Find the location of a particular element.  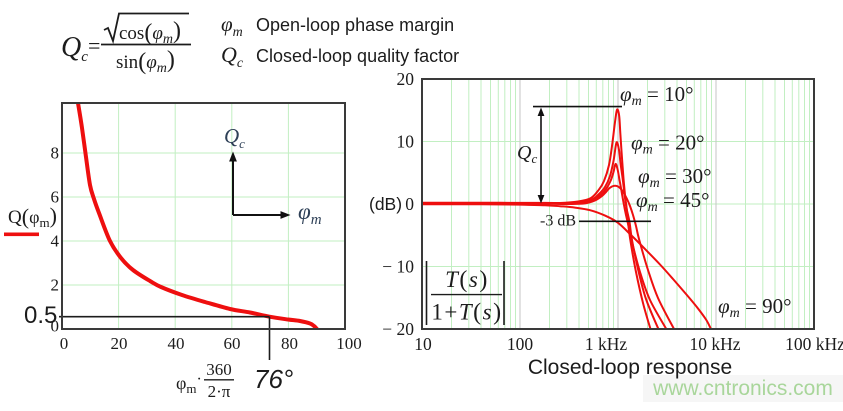

svg-text: φm = 90° is located at coordinates (755, 307).